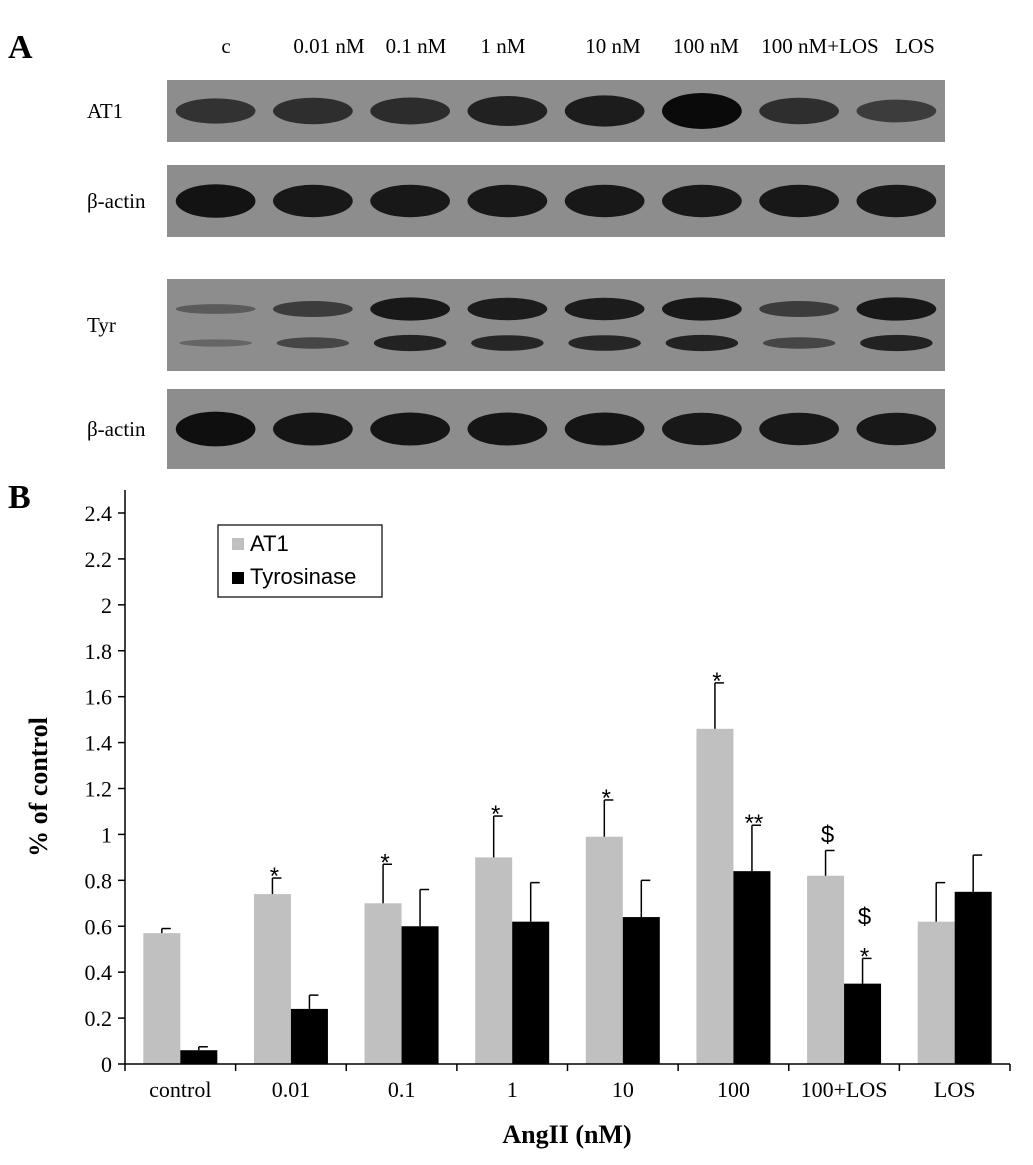 This screenshot has height=1165, width=1033. What do you see at coordinates (402, 1089) in the screenshot?
I see `x-tick-label-0-1: 0.1` at bounding box center [402, 1089].